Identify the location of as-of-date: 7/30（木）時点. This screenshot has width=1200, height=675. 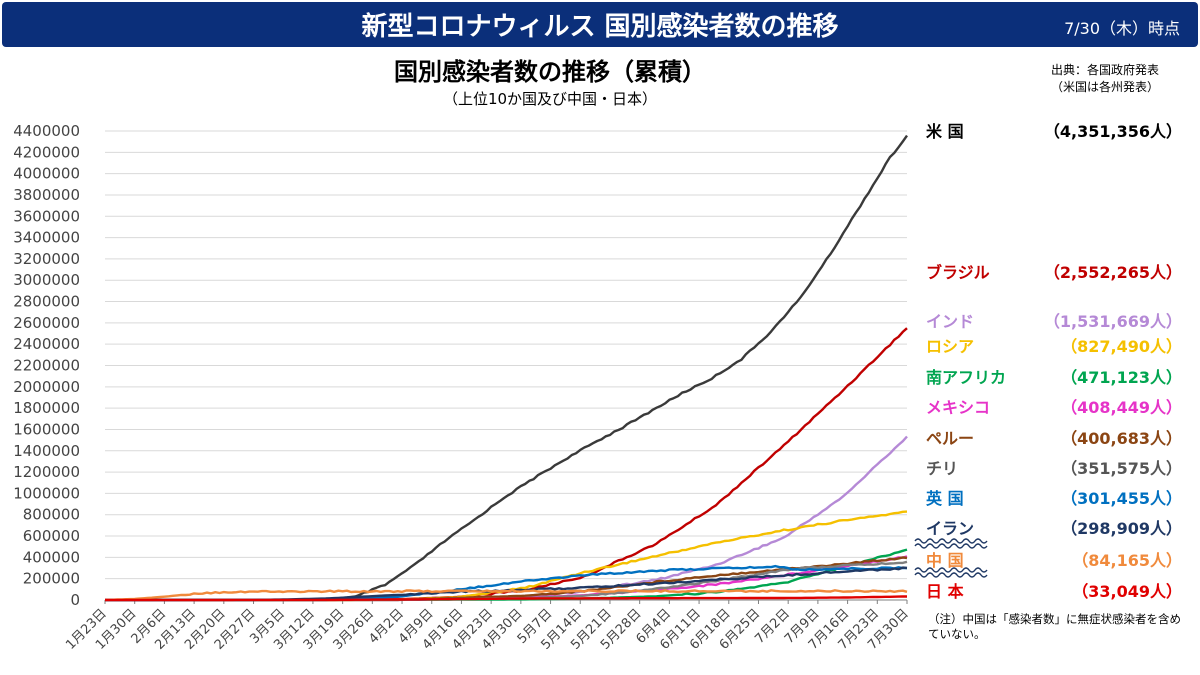
(1122, 28).